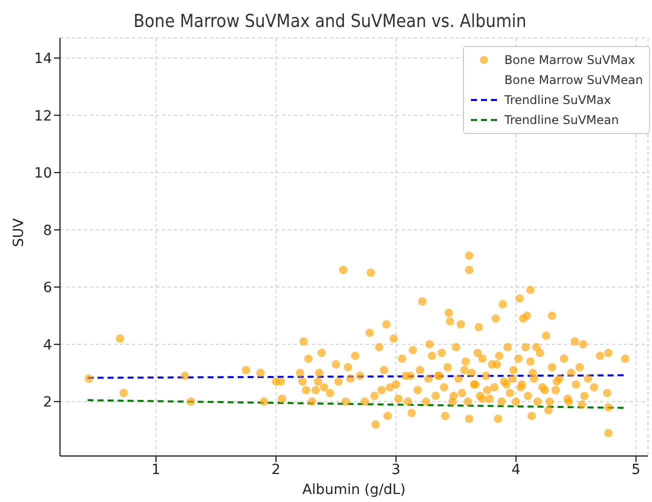 The height and width of the screenshot is (502, 652). Describe the element at coordinates (276, 470) in the screenshot. I see `x-tick-label: 2` at that location.